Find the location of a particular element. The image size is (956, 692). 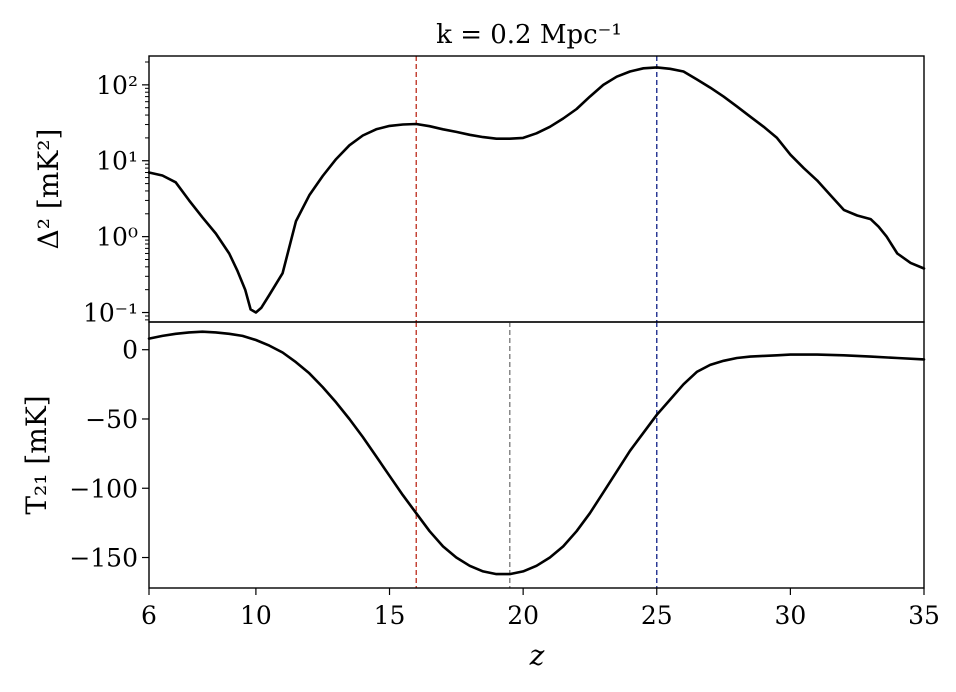

x-tick: 20 is located at coordinates (523, 609).